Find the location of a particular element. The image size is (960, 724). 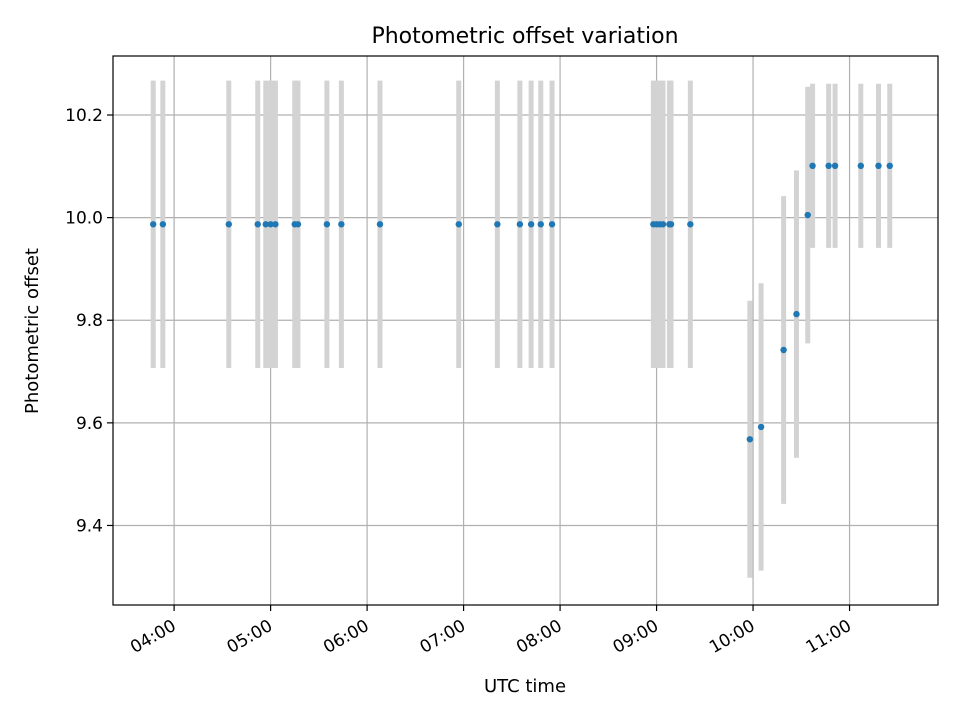

y-tick-label: 9.8 is located at coordinates (89, 321).